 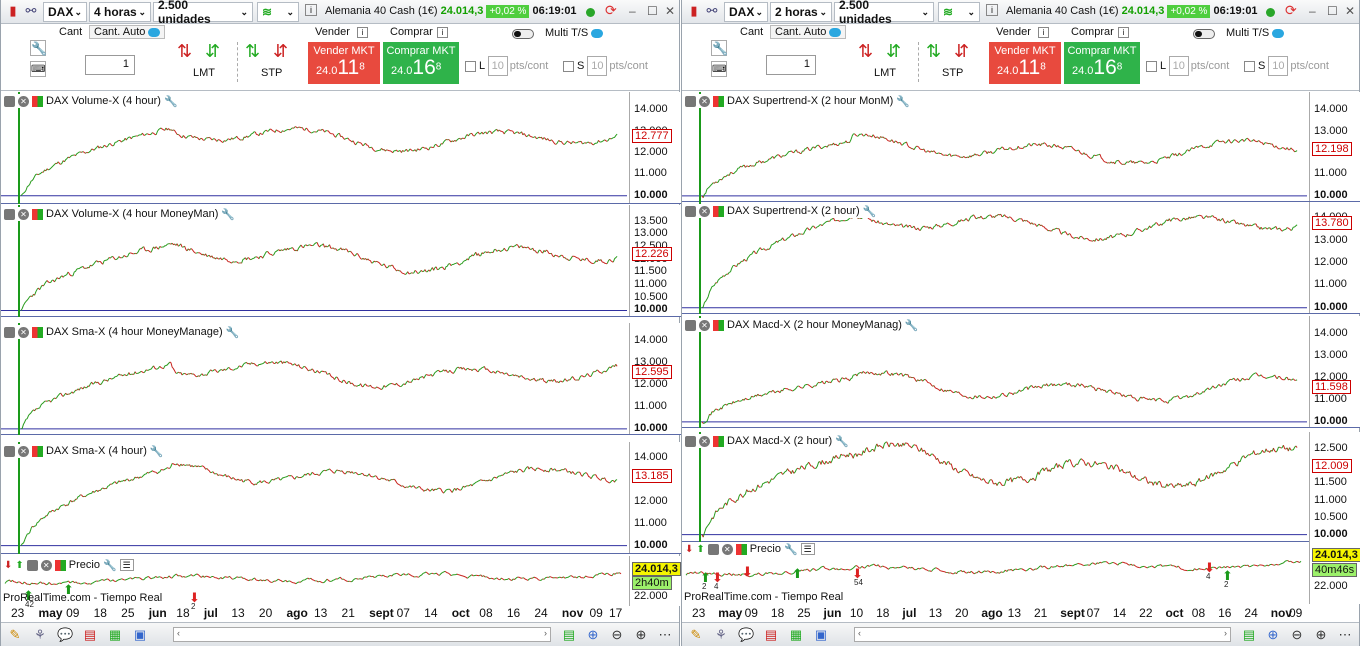 I want to click on pencil-icon: ✎, so click(x=15, y=634).